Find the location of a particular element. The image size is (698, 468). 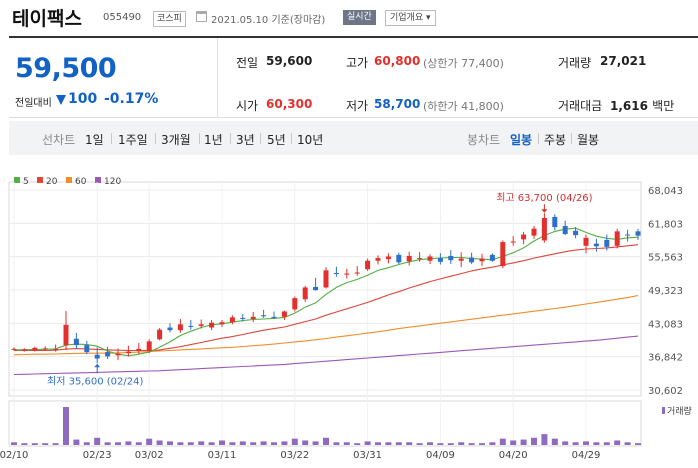

legend-label: 60 is located at coordinates (81, 182).